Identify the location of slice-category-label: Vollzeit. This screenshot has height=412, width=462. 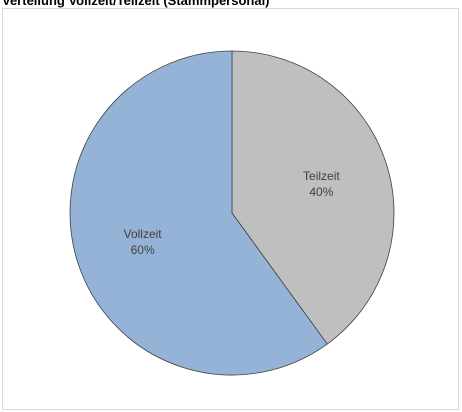
(143, 234).